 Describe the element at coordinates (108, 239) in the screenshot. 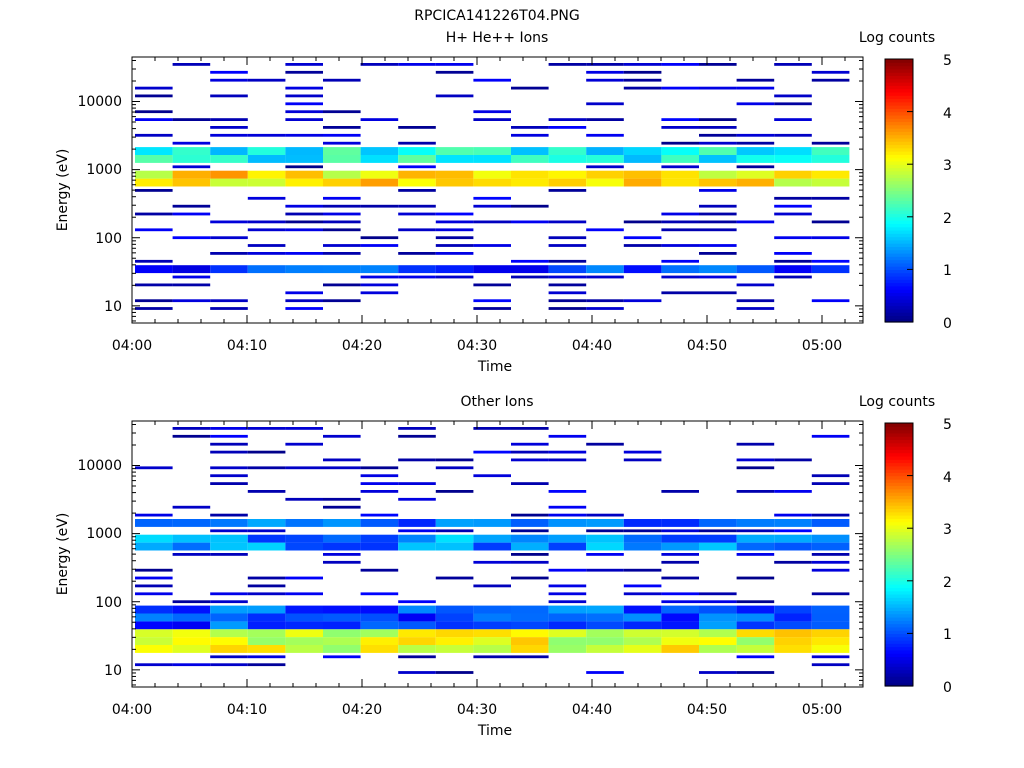

I see `panel1-ytick-100: 100` at that location.